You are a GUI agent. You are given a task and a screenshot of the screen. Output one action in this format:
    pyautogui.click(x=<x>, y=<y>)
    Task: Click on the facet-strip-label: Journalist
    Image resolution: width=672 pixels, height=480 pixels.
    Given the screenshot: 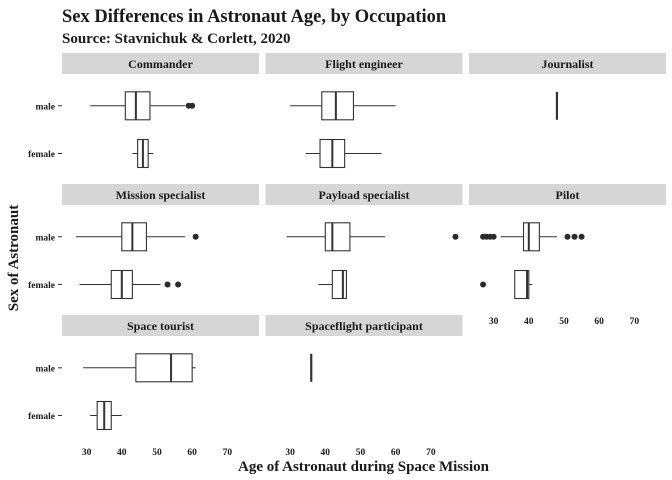 What is the action you would take?
    pyautogui.click(x=567, y=64)
    